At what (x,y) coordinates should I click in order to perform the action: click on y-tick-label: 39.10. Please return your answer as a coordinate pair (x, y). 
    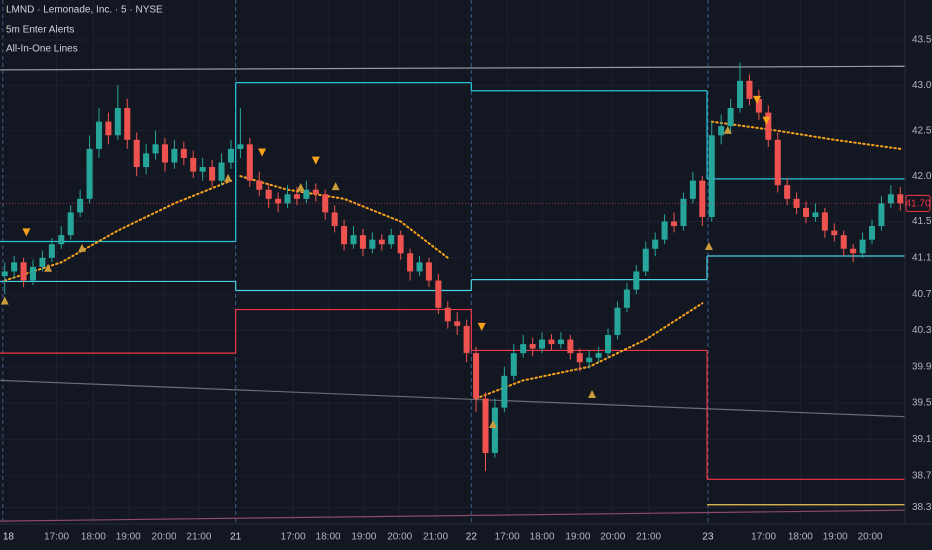
    Looking at the image, I should click on (922, 439).